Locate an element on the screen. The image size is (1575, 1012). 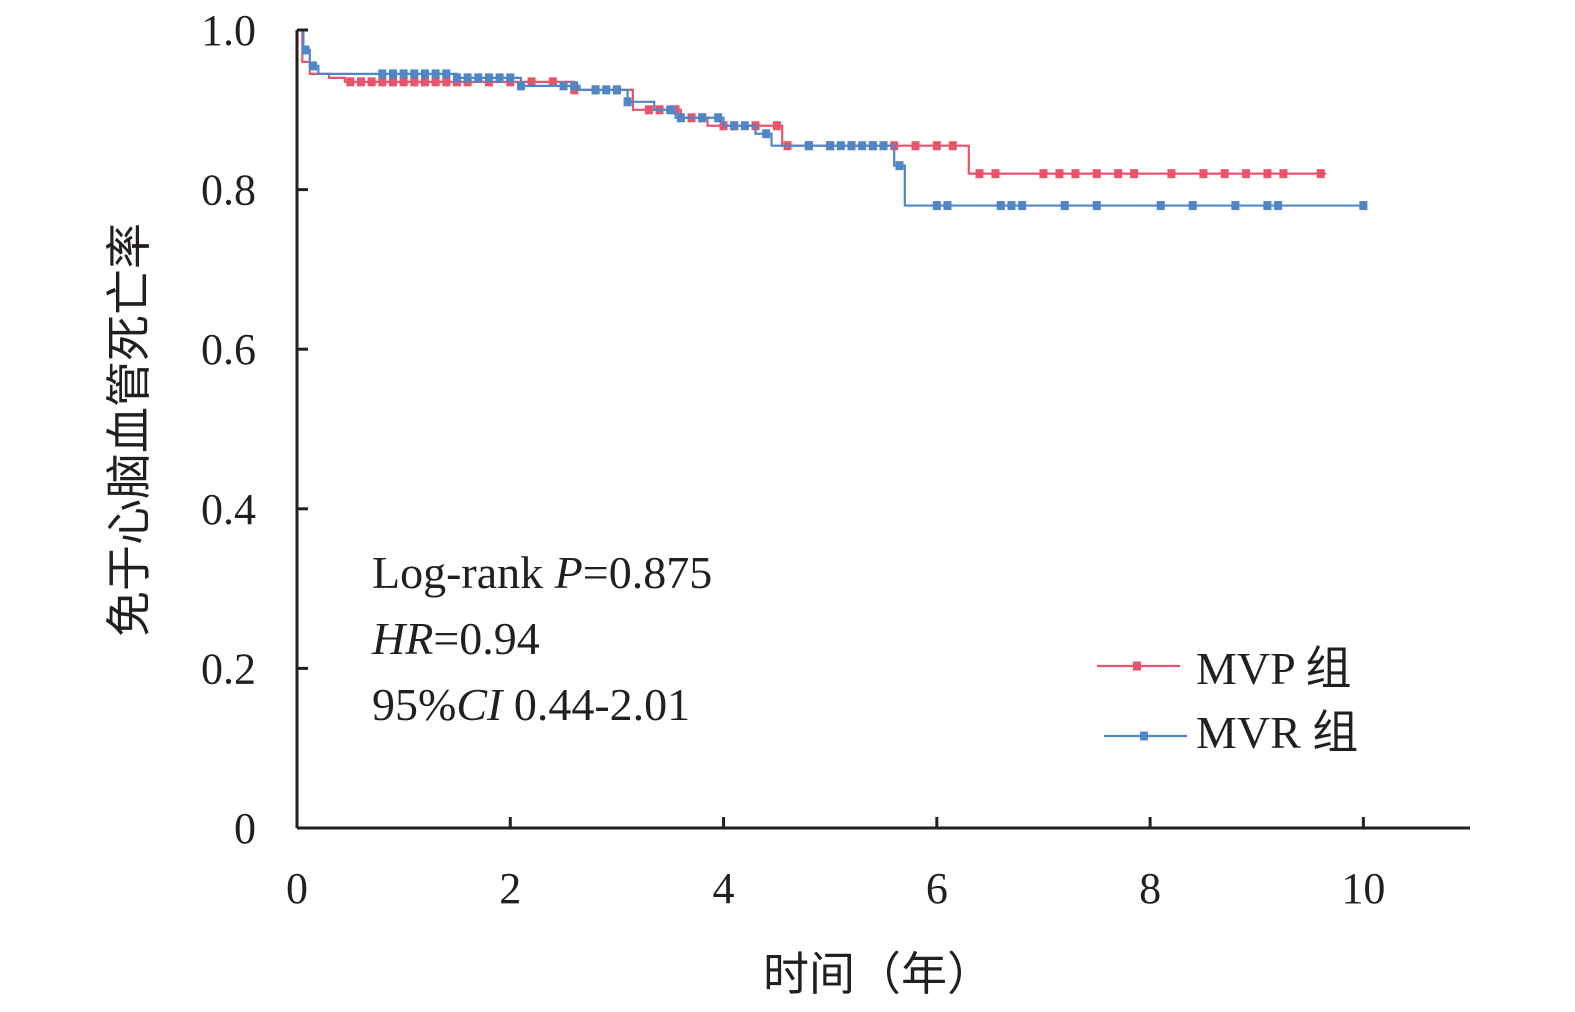
mvp-legend-marker is located at coordinates (1137, 666).